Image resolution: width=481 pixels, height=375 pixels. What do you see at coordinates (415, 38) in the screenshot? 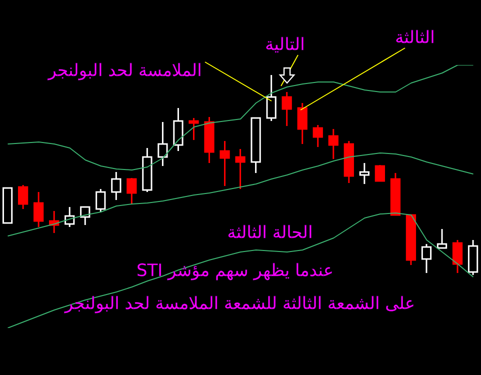
I see `text: الثالثة` at bounding box center [415, 38].